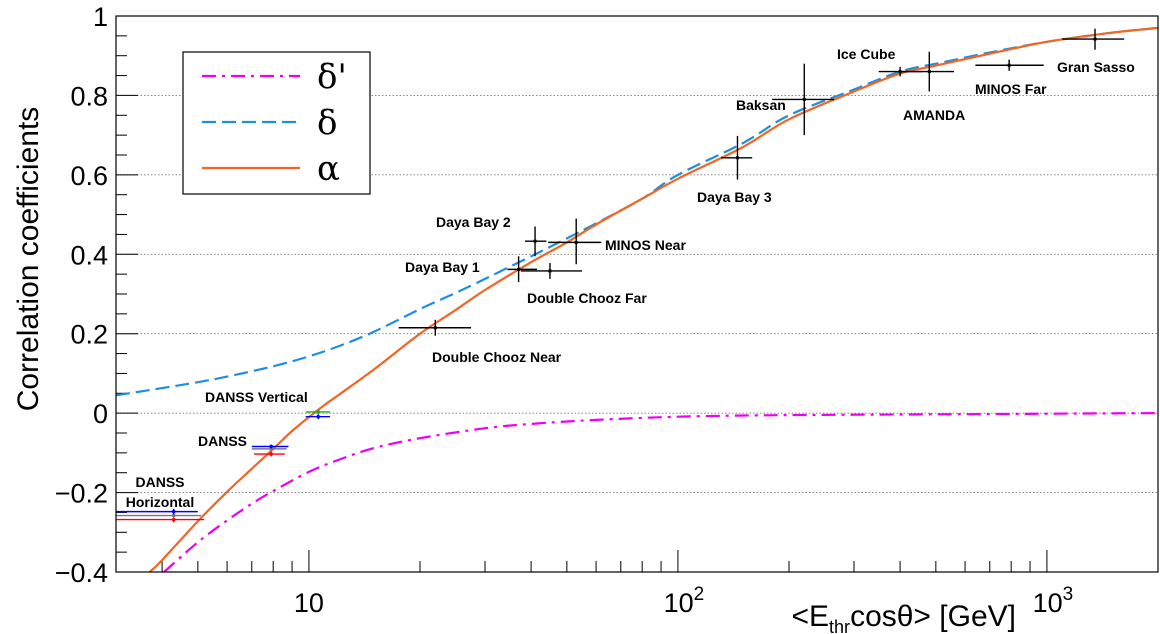  What do you see at coordinates (81, 573) in the screenshot?
I see `y-tick-label: −0.4` at bounding box center [81, 573].